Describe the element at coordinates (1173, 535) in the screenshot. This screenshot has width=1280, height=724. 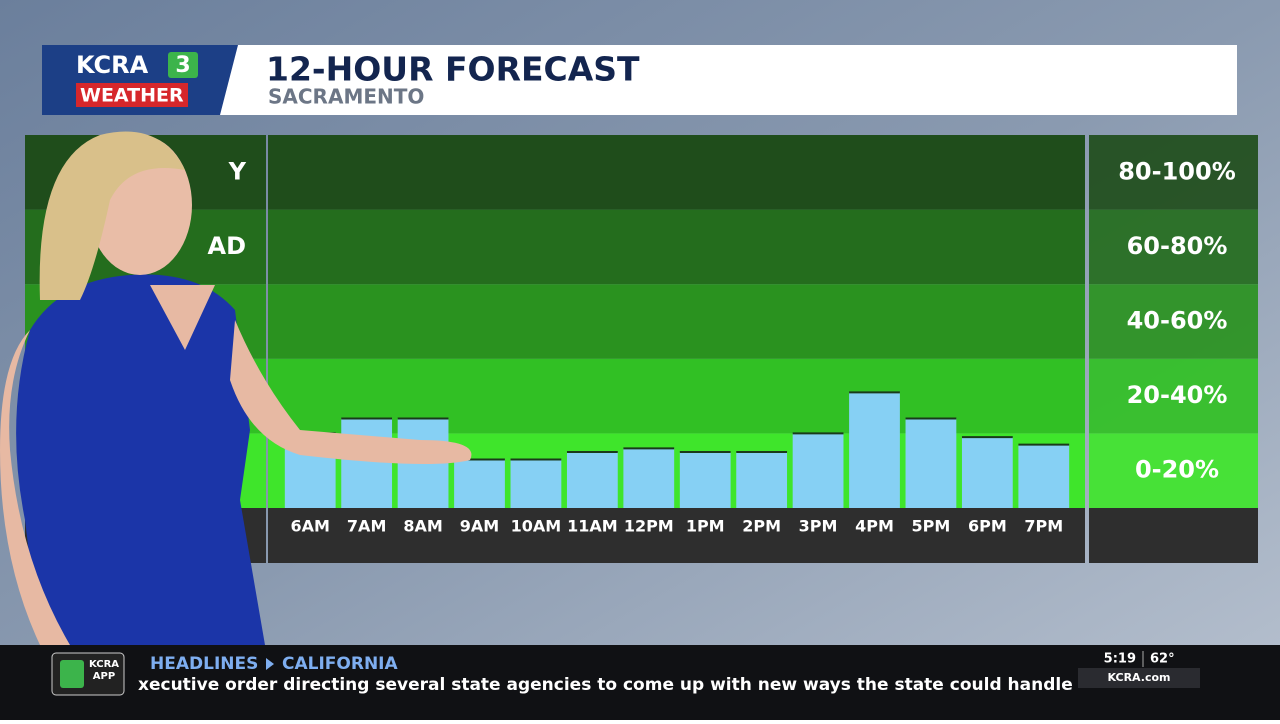
I see `label-row-right` at that location.